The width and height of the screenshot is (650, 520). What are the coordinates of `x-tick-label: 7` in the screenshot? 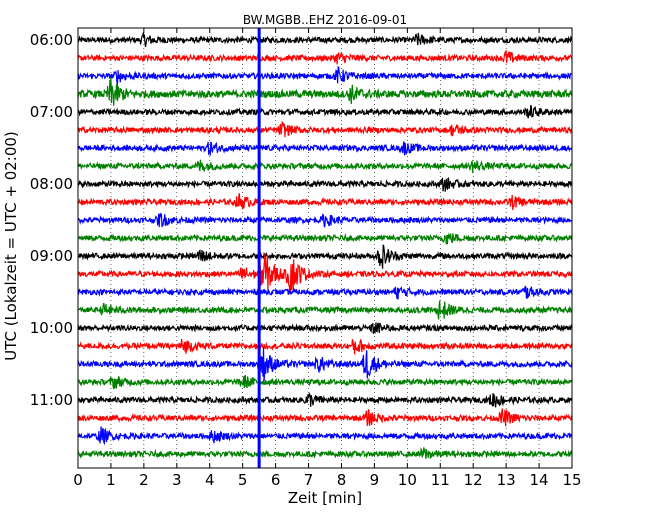 It's located at (309, 480).